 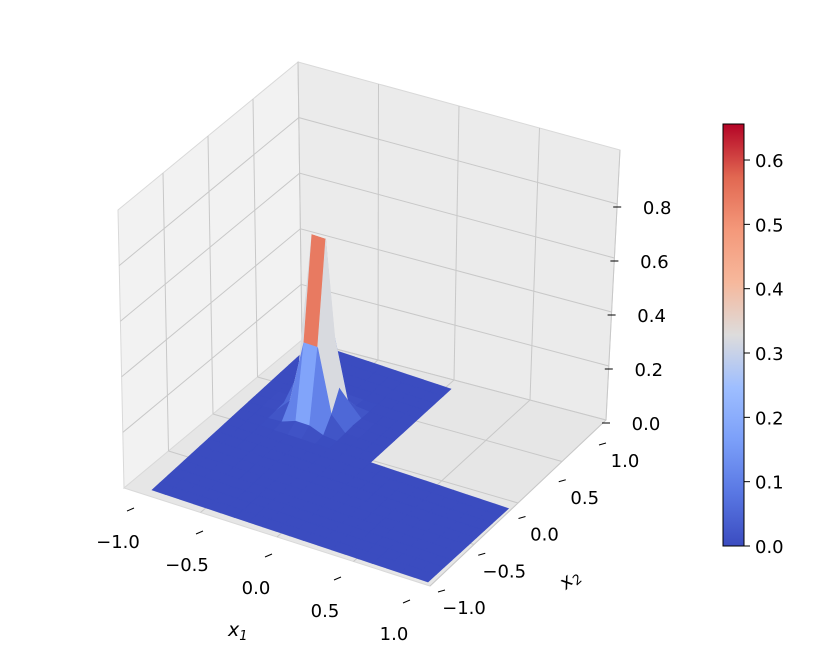 I want to click on z-tick-label: 0.4, so click(x=651, y=316).